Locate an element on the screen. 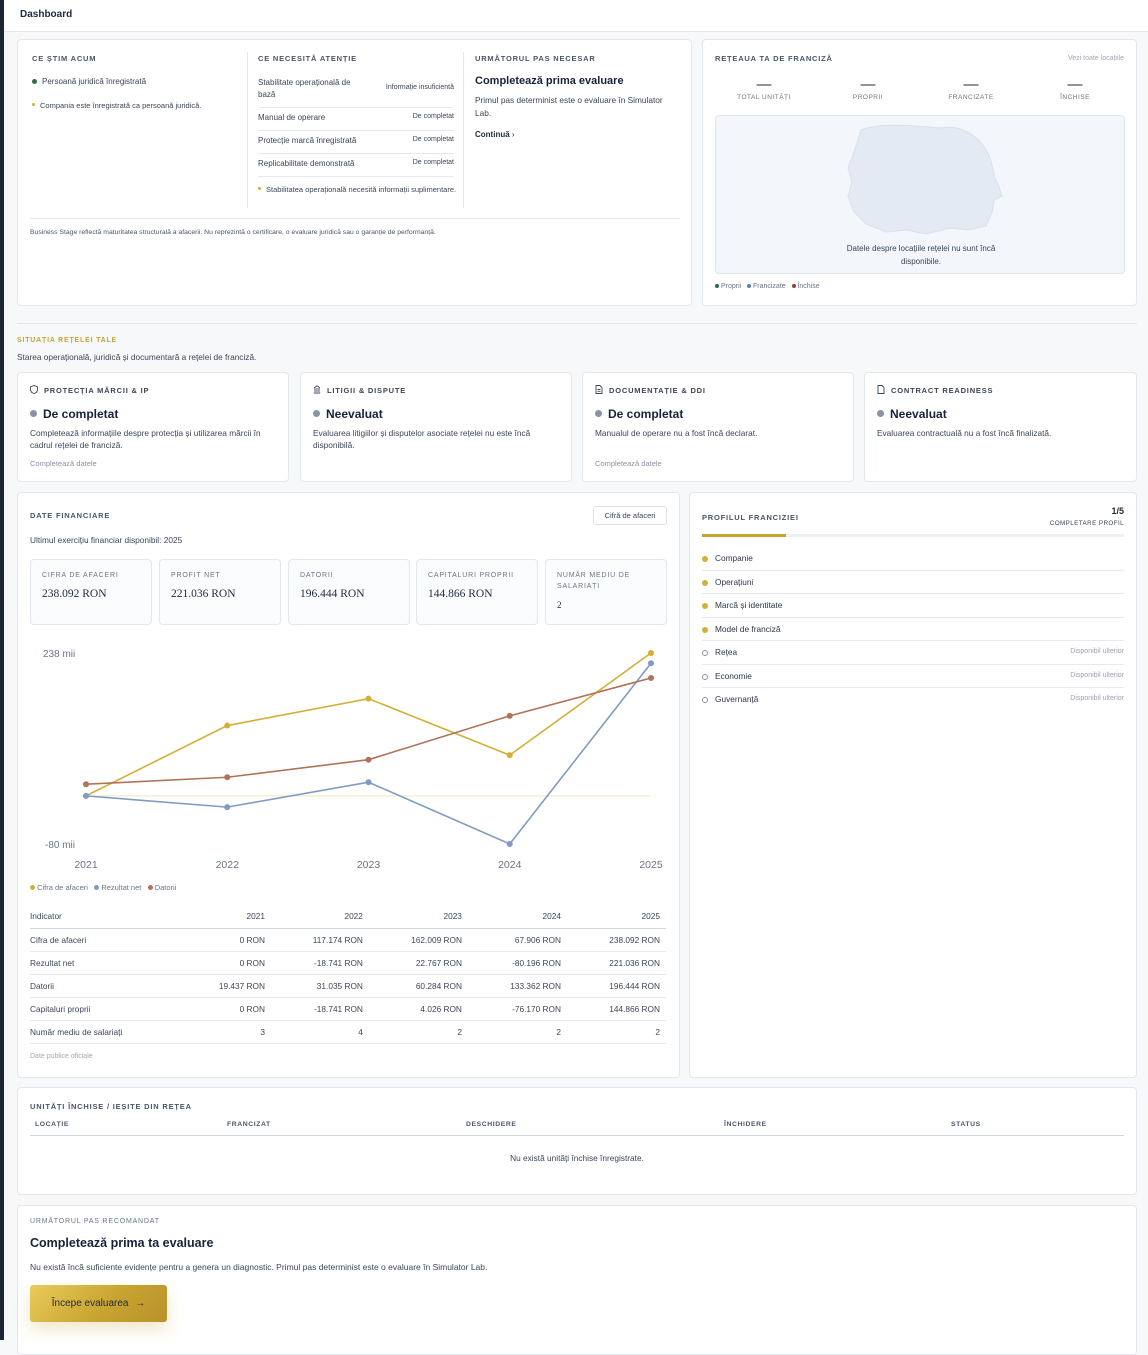 This screenshot has height=1355, width=1148. financial-line-chart: 238 mii -80 mii 2021 2022 2023 2024 2025 is located at coordinates (353, 760).